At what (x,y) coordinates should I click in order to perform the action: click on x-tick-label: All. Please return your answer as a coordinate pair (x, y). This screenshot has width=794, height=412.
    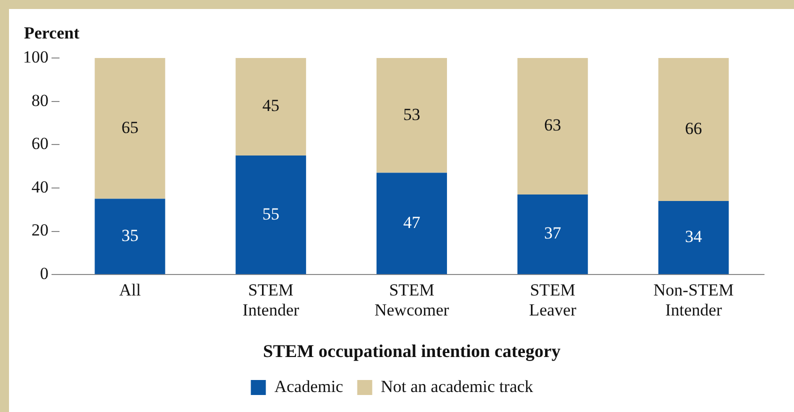
    Looking at the image, I should click on (130, 290).